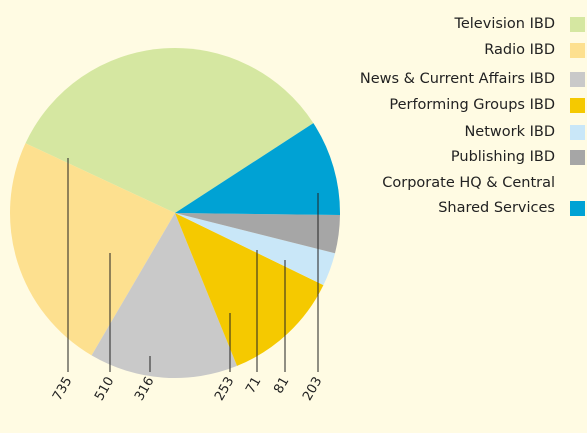  What do you see at coordinates (104, 389) in the screenshot?
I see `data-label: 510` at bounding box center [104, 389].